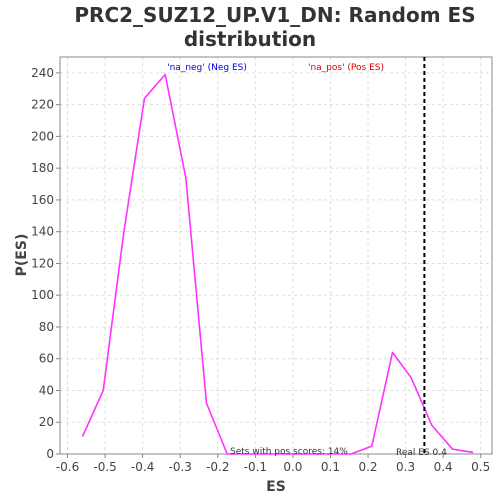  What do you see at coordinates (179, 467) in the screenshot?
I see `x-tick-label: -0.3` at bounding box center [179, 467].